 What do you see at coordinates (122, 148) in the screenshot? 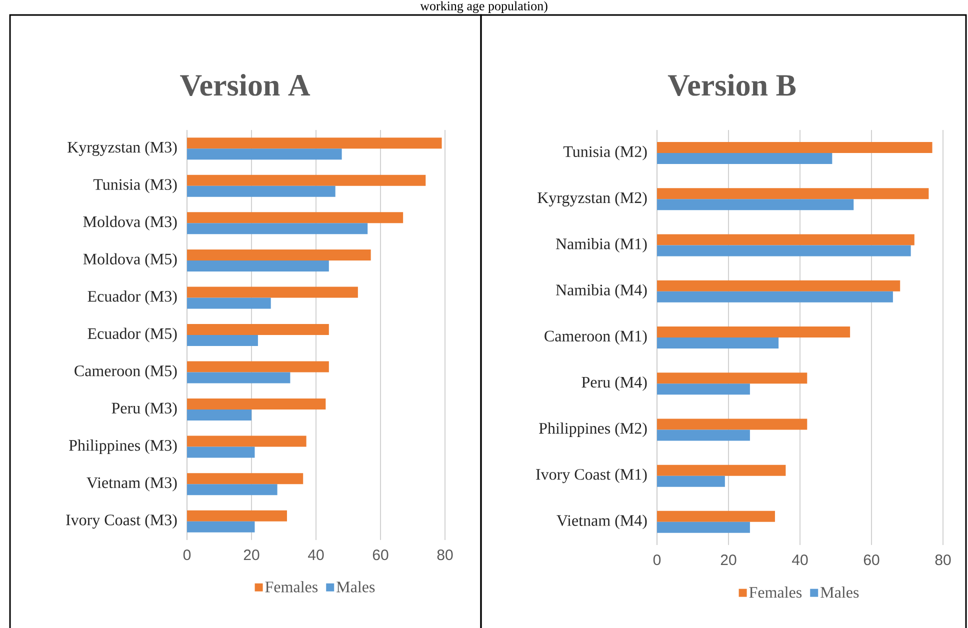
I see `y-tick-label: Kyrgyzstan (M3)` at bounding box center [122, 148].